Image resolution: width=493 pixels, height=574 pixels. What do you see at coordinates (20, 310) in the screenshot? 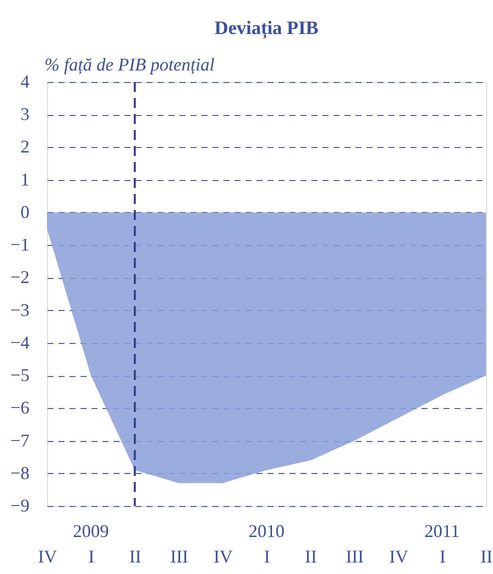
I see `y-tick-label: −3` at bounding box center [20, 310].